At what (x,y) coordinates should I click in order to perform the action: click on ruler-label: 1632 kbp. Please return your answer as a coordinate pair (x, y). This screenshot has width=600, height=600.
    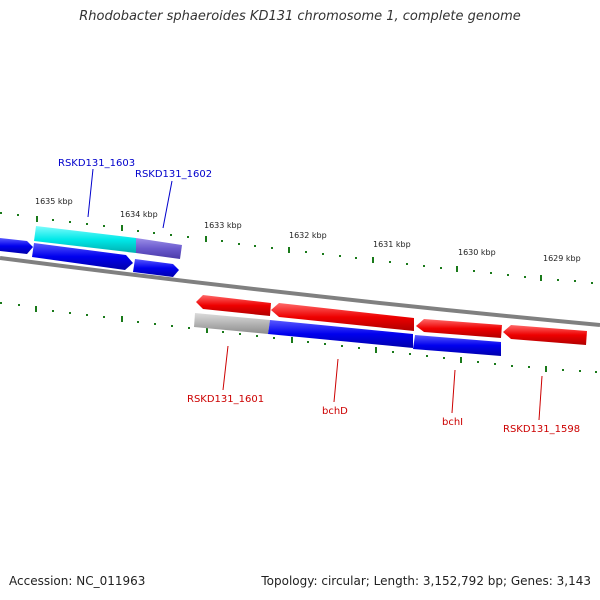
    Looking at the image, I should click on (308, 235).